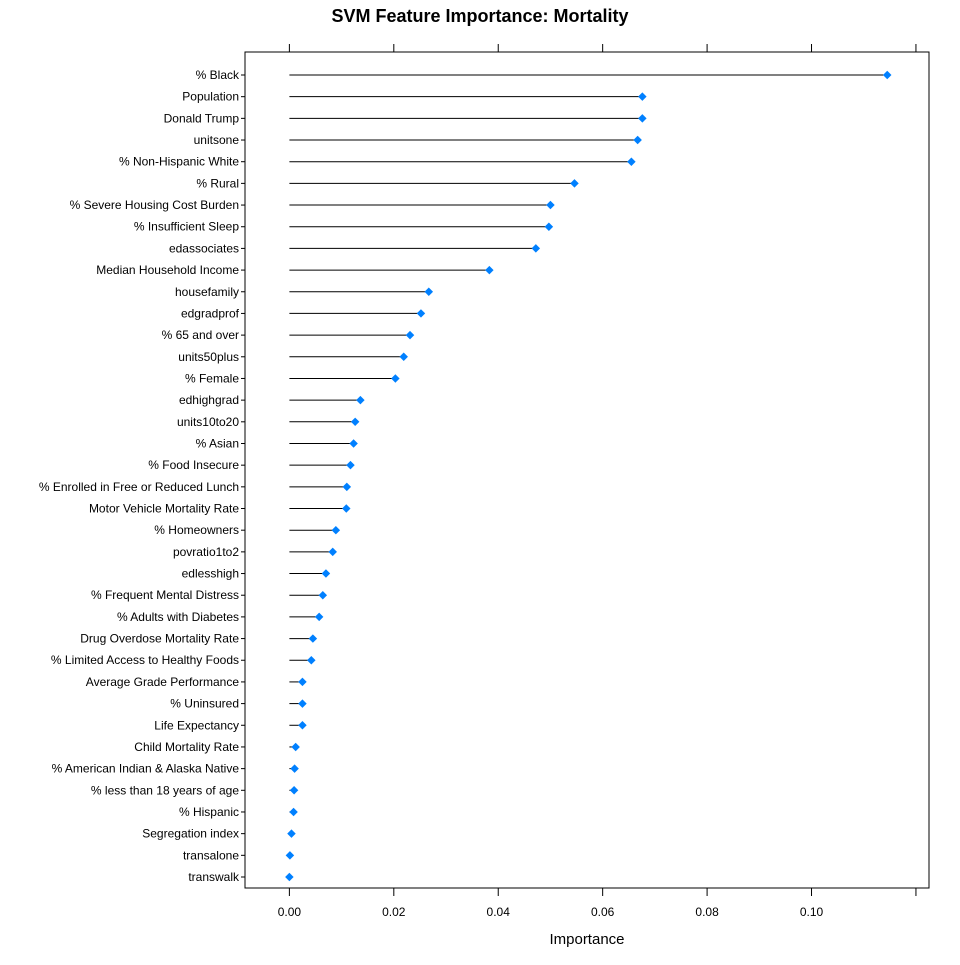 The width and height of the screenshot is (960, 965). I want to click on x-tick-label: 0.10, so click(812, 912).